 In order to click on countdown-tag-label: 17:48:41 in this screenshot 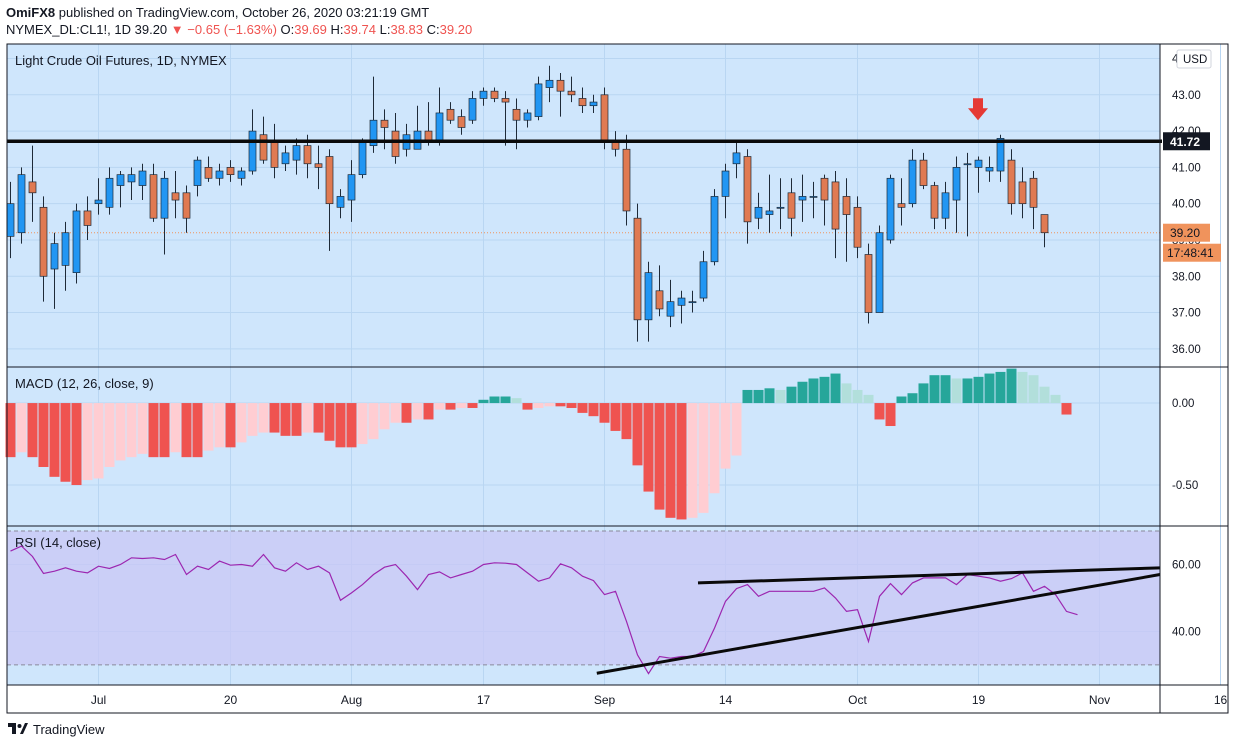, I will do `click(1190, 253)`.